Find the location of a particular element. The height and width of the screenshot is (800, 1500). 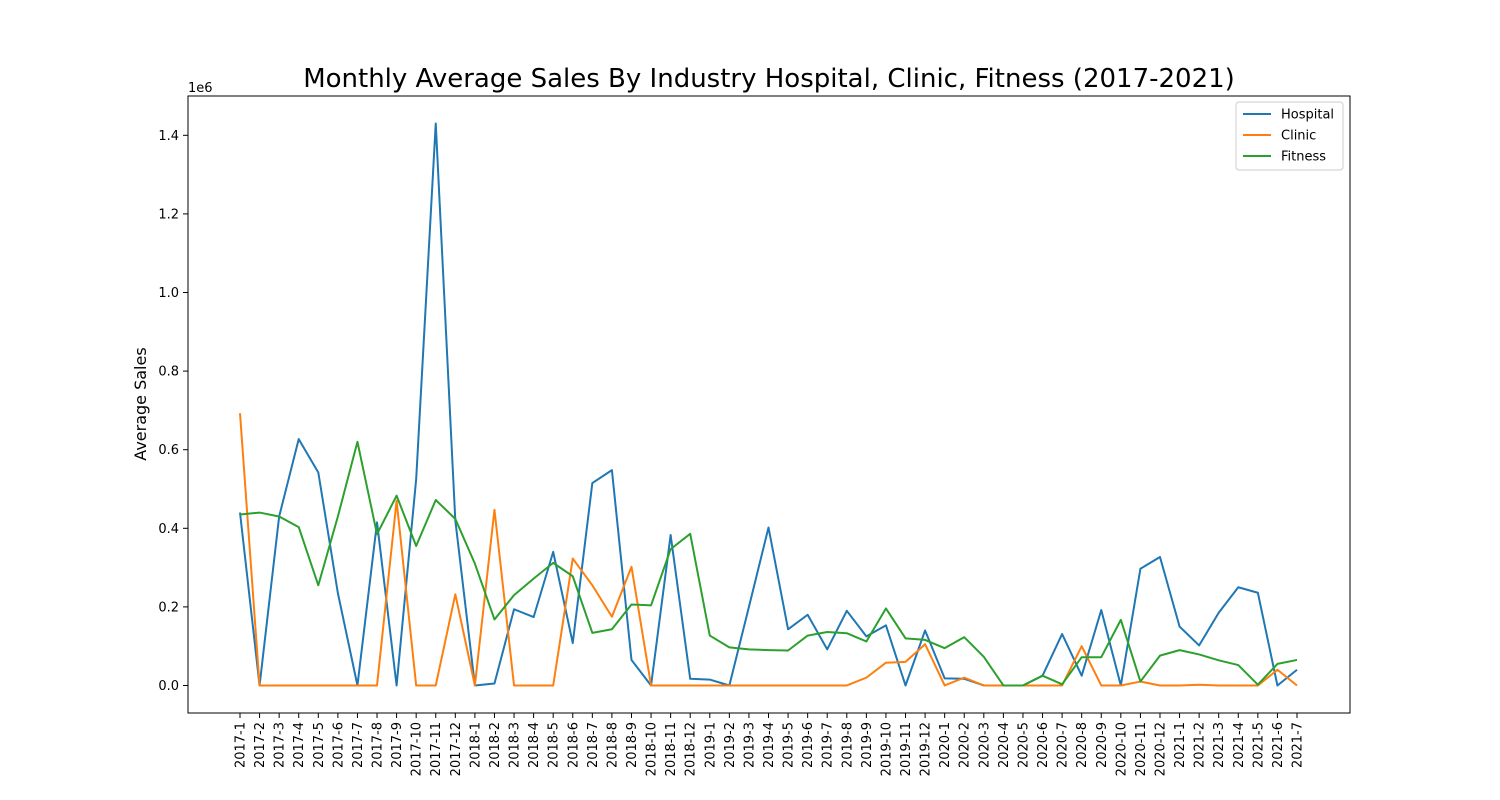

x-tick-label: 2021-5 is located at coordinates (1258, 745).